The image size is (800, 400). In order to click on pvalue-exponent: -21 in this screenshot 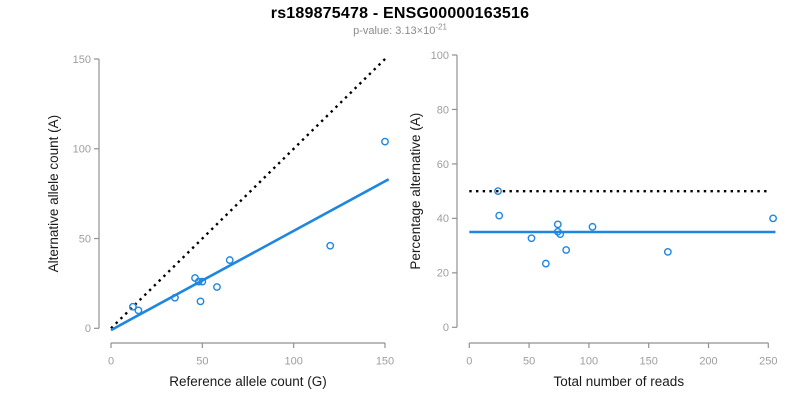, I will do `click(441, 27)`.